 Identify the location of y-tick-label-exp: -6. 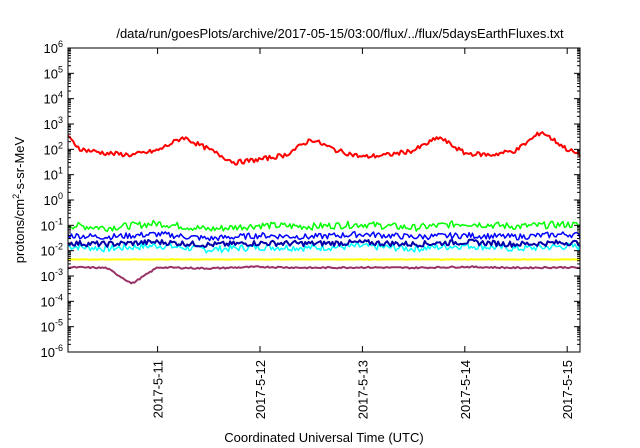
(59, 348).